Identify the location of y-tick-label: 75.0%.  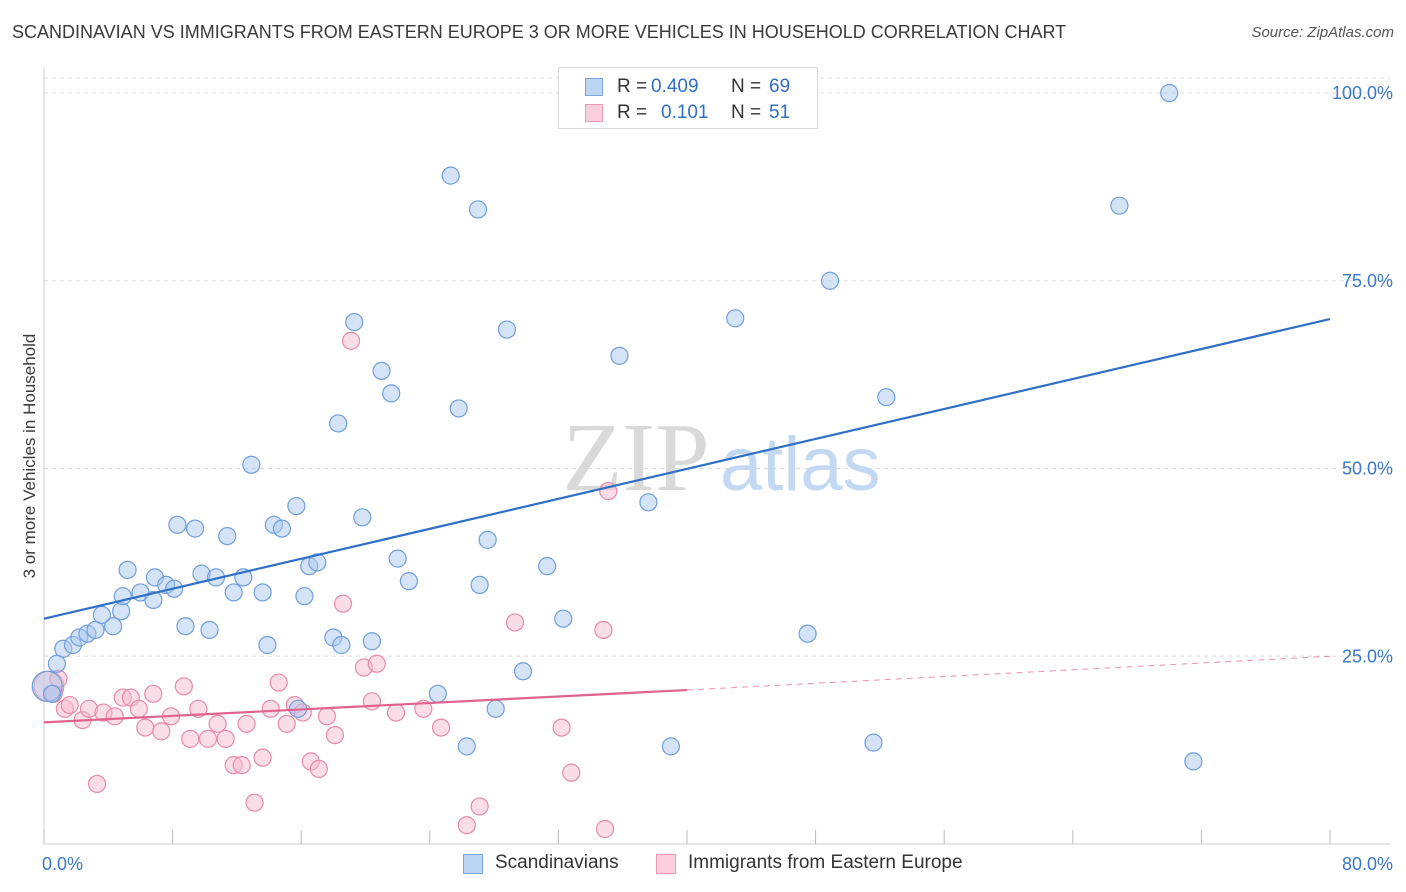
(1367, 281).